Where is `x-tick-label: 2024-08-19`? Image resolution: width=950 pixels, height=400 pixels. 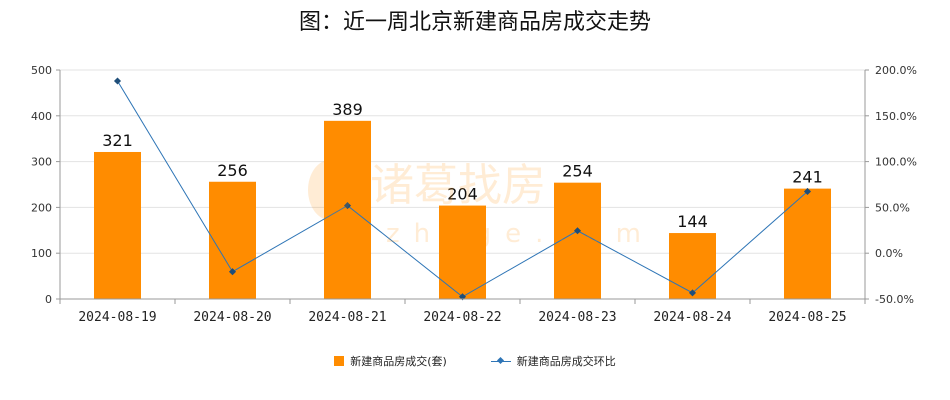 x-tick-label: 2024-08-19 is located at coordinates (117, 317).